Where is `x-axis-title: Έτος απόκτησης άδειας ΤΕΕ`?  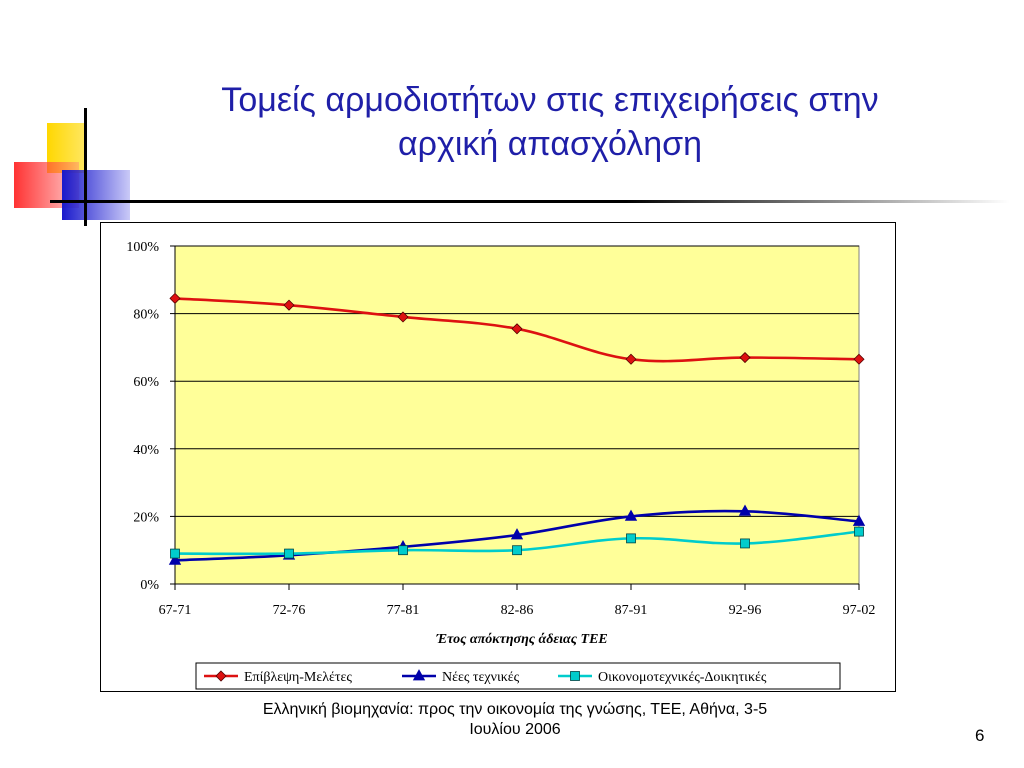 x-axis-title: Έτος απόκτησης άδειας ΤΕΕ is located at coordinates (521, 639).